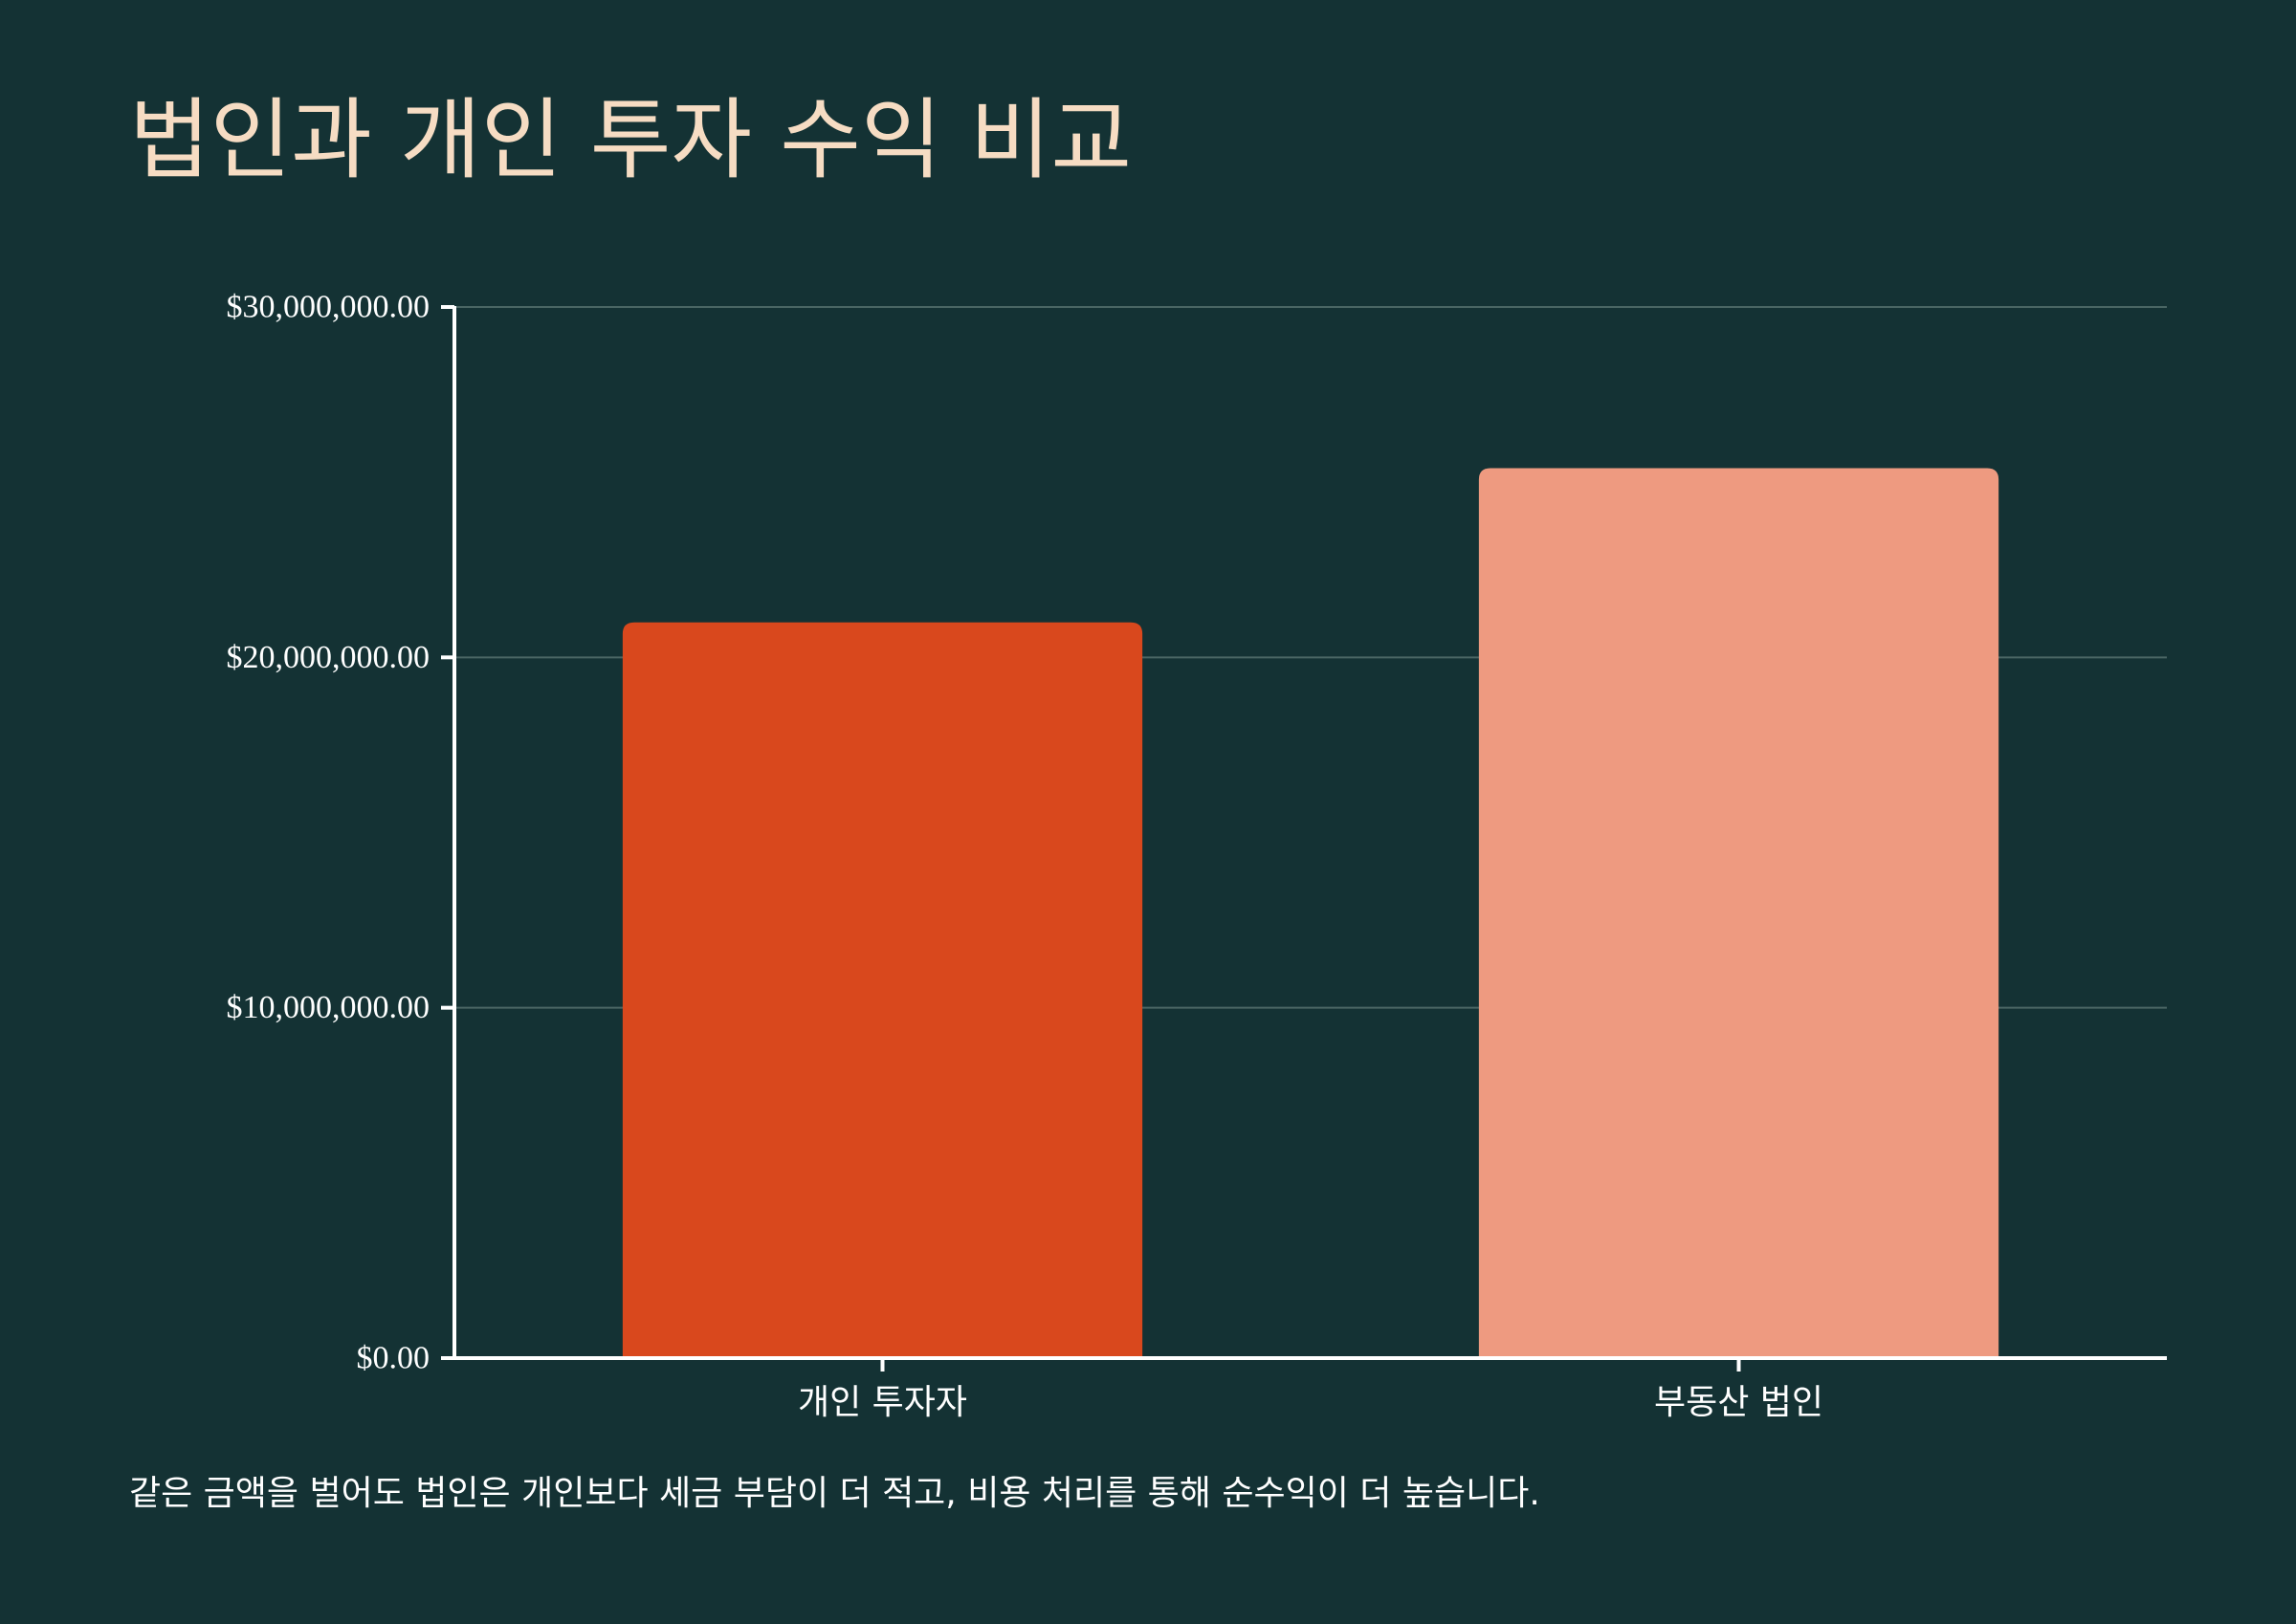 The image size is (2296, 1624). Describe the element at coordinates (1311, 1390) in the screenshot. I see `x-ticks: 개인 투자자 부동산 법인` at that location.